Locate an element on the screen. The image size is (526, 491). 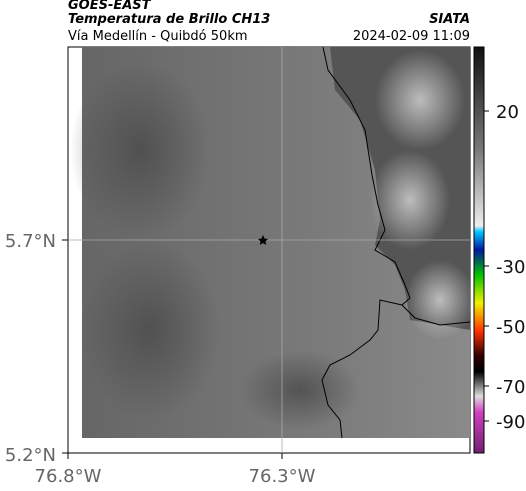
source: GOES-EAST is located at coordinates (110, 6).